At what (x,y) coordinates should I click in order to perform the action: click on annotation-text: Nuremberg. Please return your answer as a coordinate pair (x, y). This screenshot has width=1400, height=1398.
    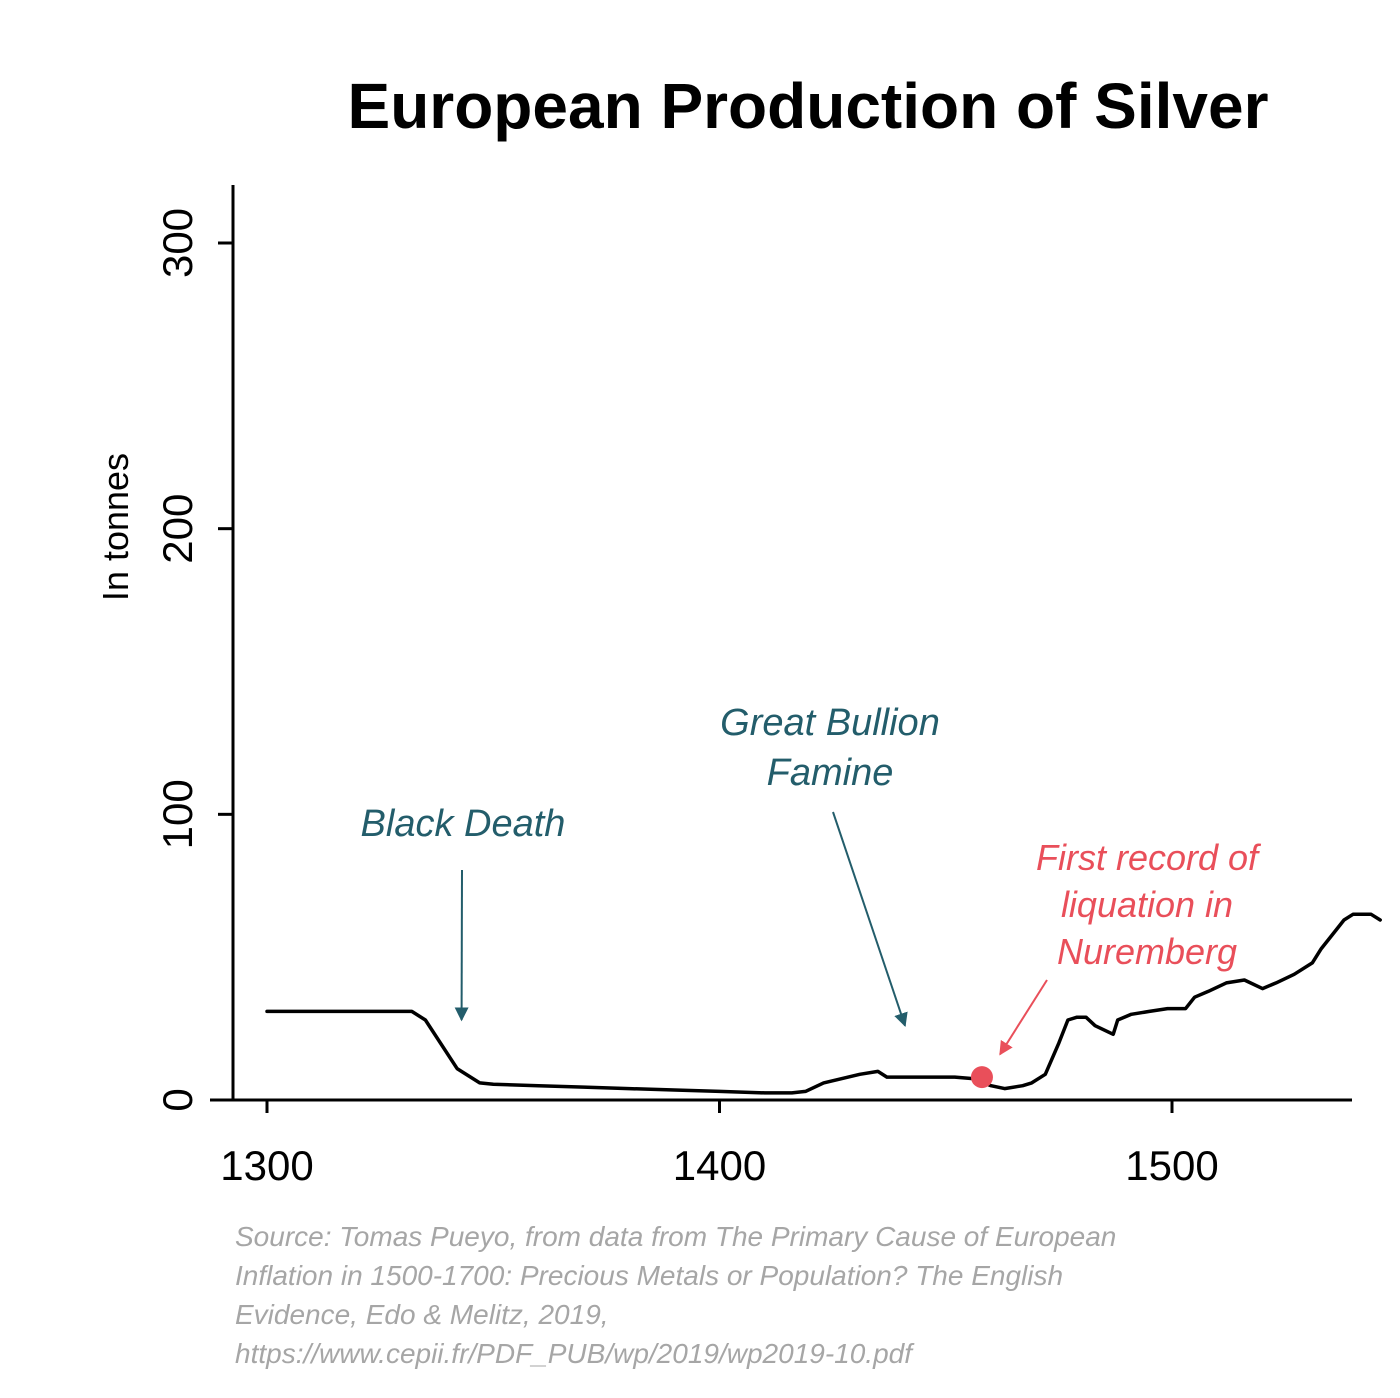
    Looking at the image, I should click on (1147, 951).